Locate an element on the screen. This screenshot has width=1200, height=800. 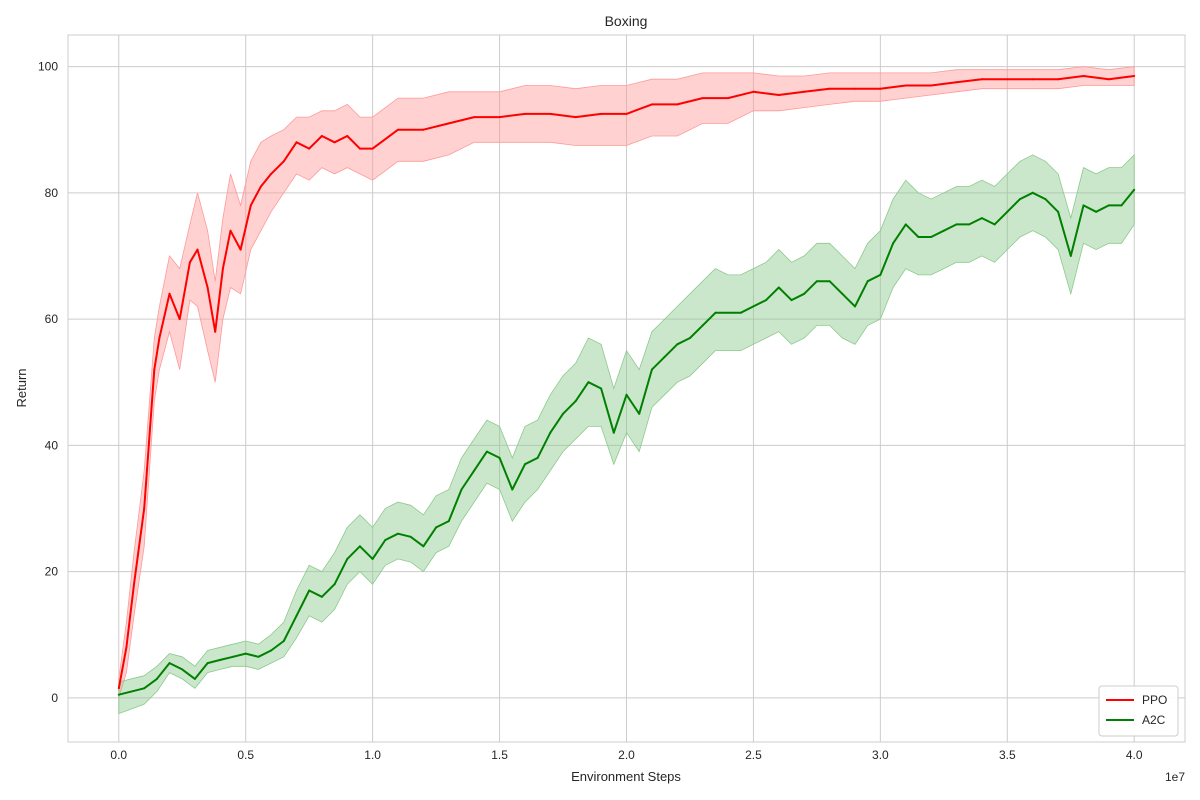
x-tick-label: 4.0 is located at coordinates (1134, 755).